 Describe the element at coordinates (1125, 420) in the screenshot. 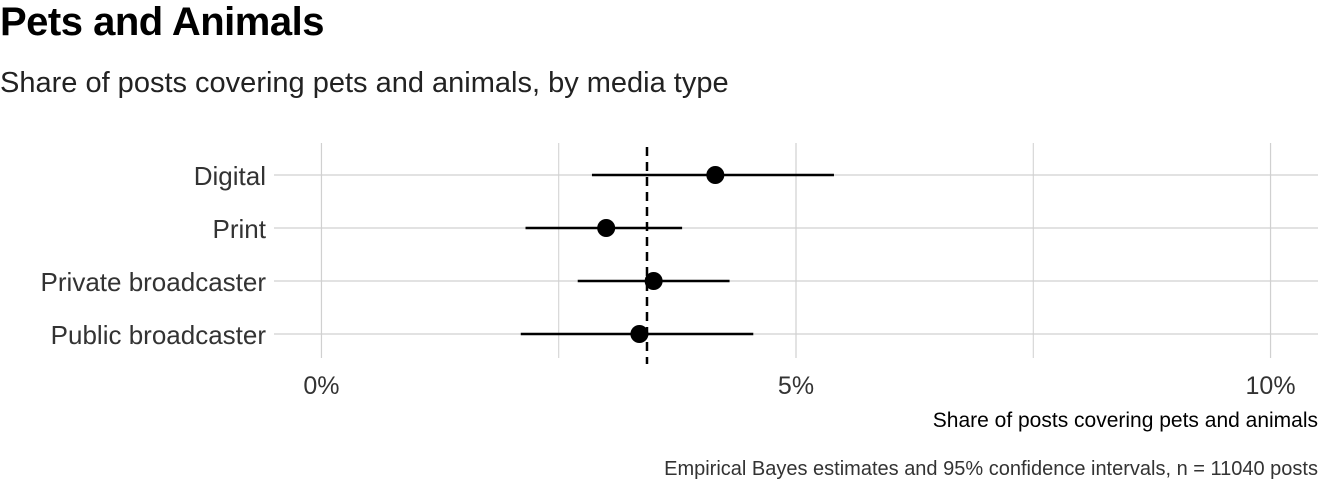

I see `x-axis-title: Share of posts covering pets and animals` at that location.